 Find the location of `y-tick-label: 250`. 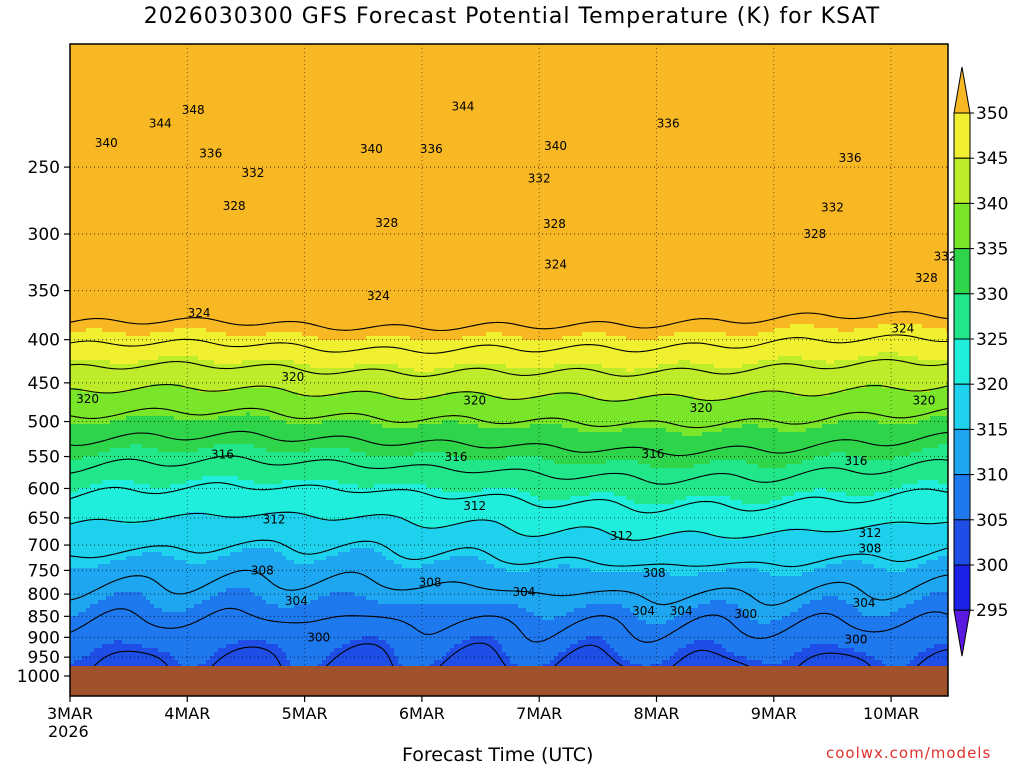

y-tick-label: 250 is located at coordinates (44, 168).